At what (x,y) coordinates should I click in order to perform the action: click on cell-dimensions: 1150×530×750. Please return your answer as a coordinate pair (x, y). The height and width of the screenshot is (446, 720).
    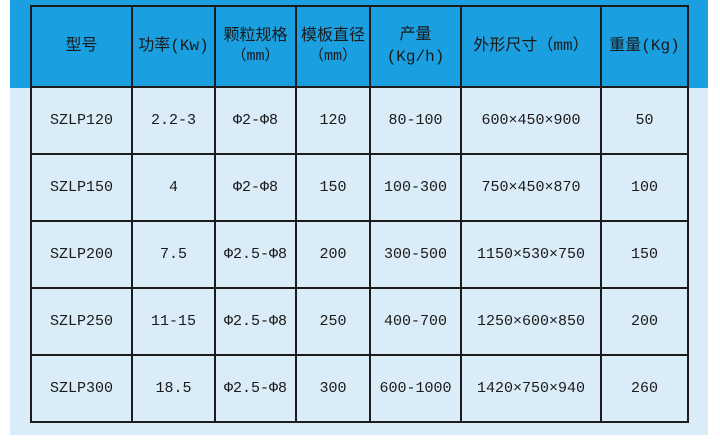
    Looking at the image, I should click on (531, 254).